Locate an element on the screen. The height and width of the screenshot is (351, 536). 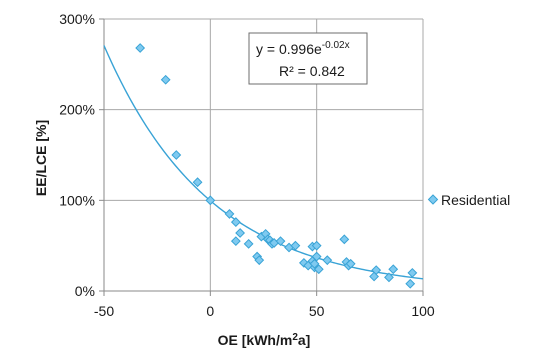
y-axis-title: EE/LCE [%] is located at coordinates (41, 158).